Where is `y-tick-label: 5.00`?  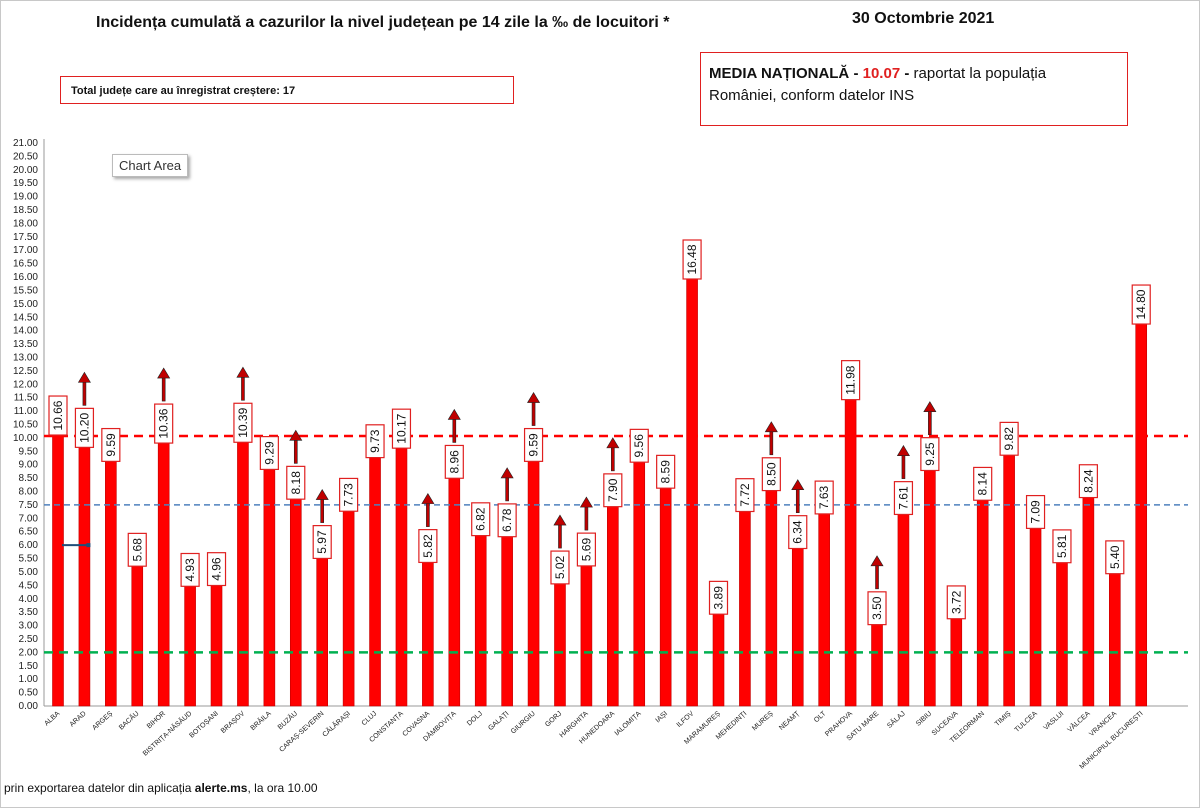 y-tick-label: 5.00 is located at coordinates (29, 572).